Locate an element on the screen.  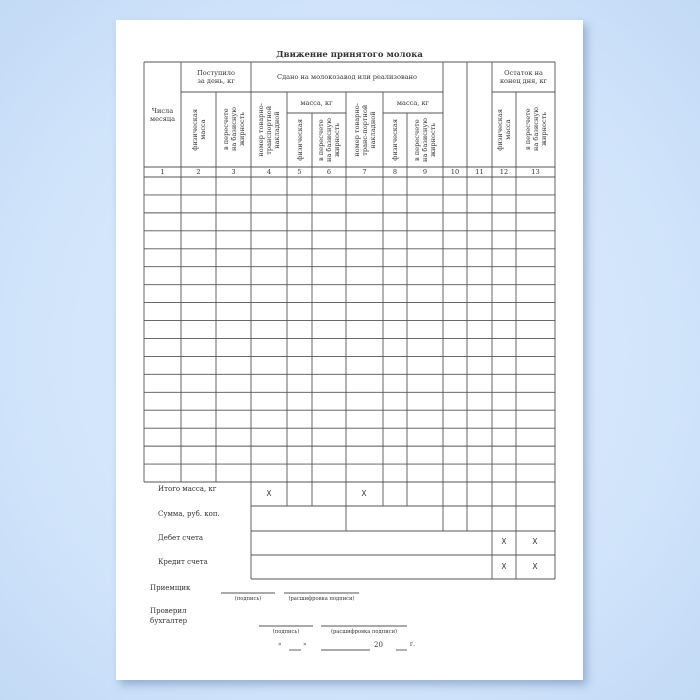
credit-mark-col12: Х is located at coordinates (504, 566).